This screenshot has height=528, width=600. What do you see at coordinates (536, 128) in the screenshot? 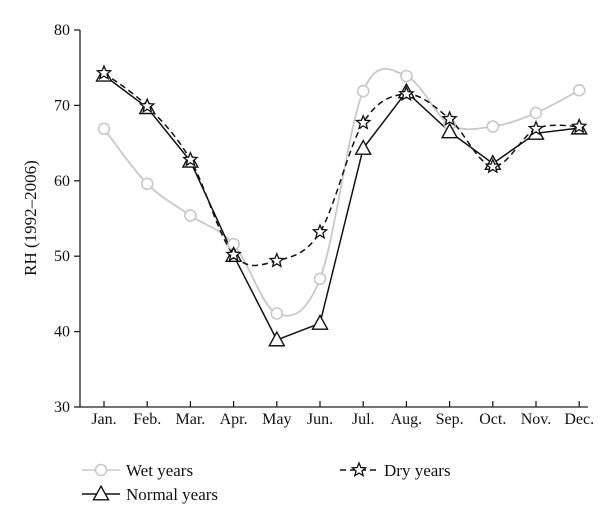
I see `point-dry-years-nov` at bounding box center [536, 128].